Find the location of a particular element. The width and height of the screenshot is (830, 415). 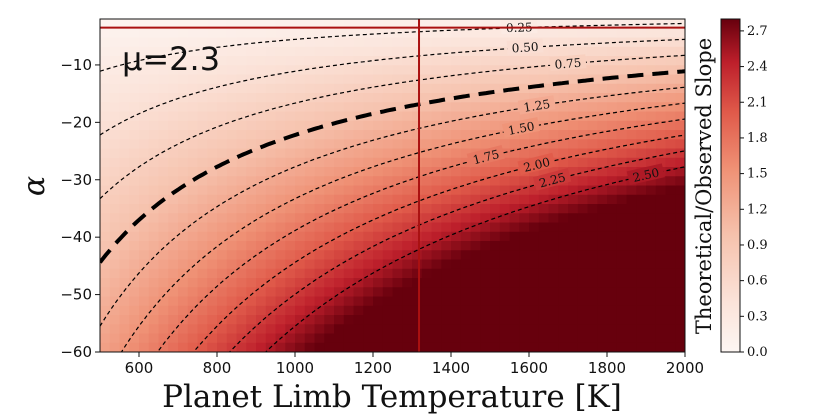

x-axis-label: Planet Limb Temperature [K] is located at coordinates (392, 397).